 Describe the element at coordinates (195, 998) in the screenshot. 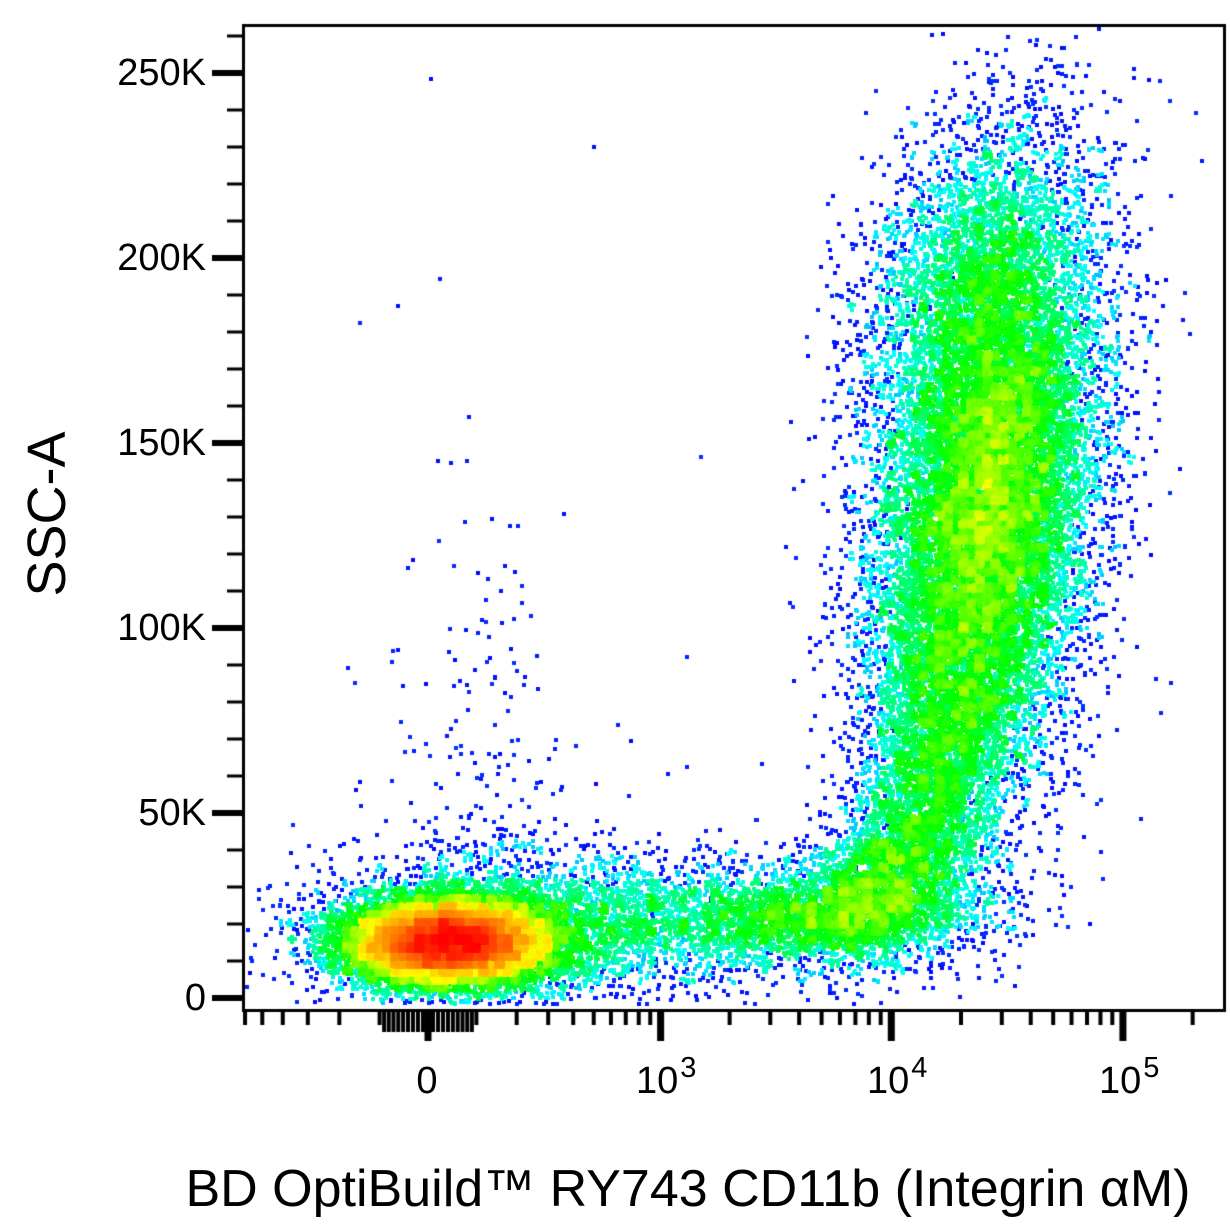

I see `y-axis-tick-label-0: 0` at that location.